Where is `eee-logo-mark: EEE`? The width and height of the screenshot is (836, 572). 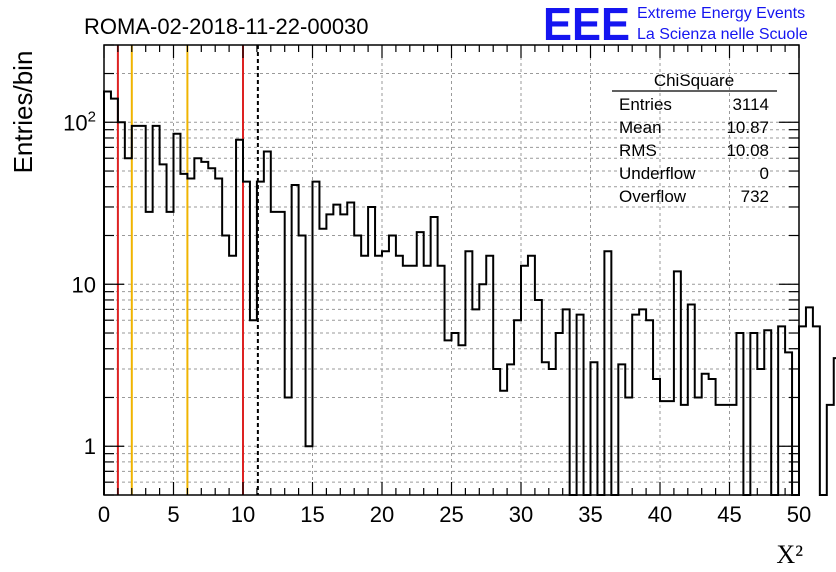
eee-logo-mark: EEE is located at coordinates (586, 25).